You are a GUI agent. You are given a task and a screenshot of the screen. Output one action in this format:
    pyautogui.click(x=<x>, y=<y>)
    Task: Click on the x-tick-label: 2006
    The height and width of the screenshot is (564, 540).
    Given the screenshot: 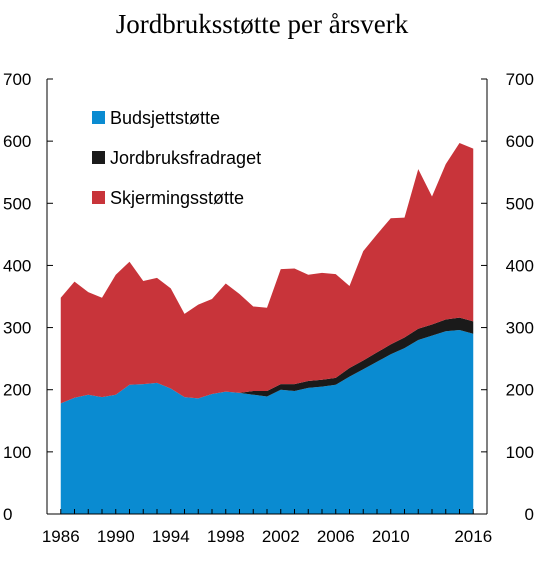 What is the action you would take?
    pyautogui.click(x=336, y=536)
    